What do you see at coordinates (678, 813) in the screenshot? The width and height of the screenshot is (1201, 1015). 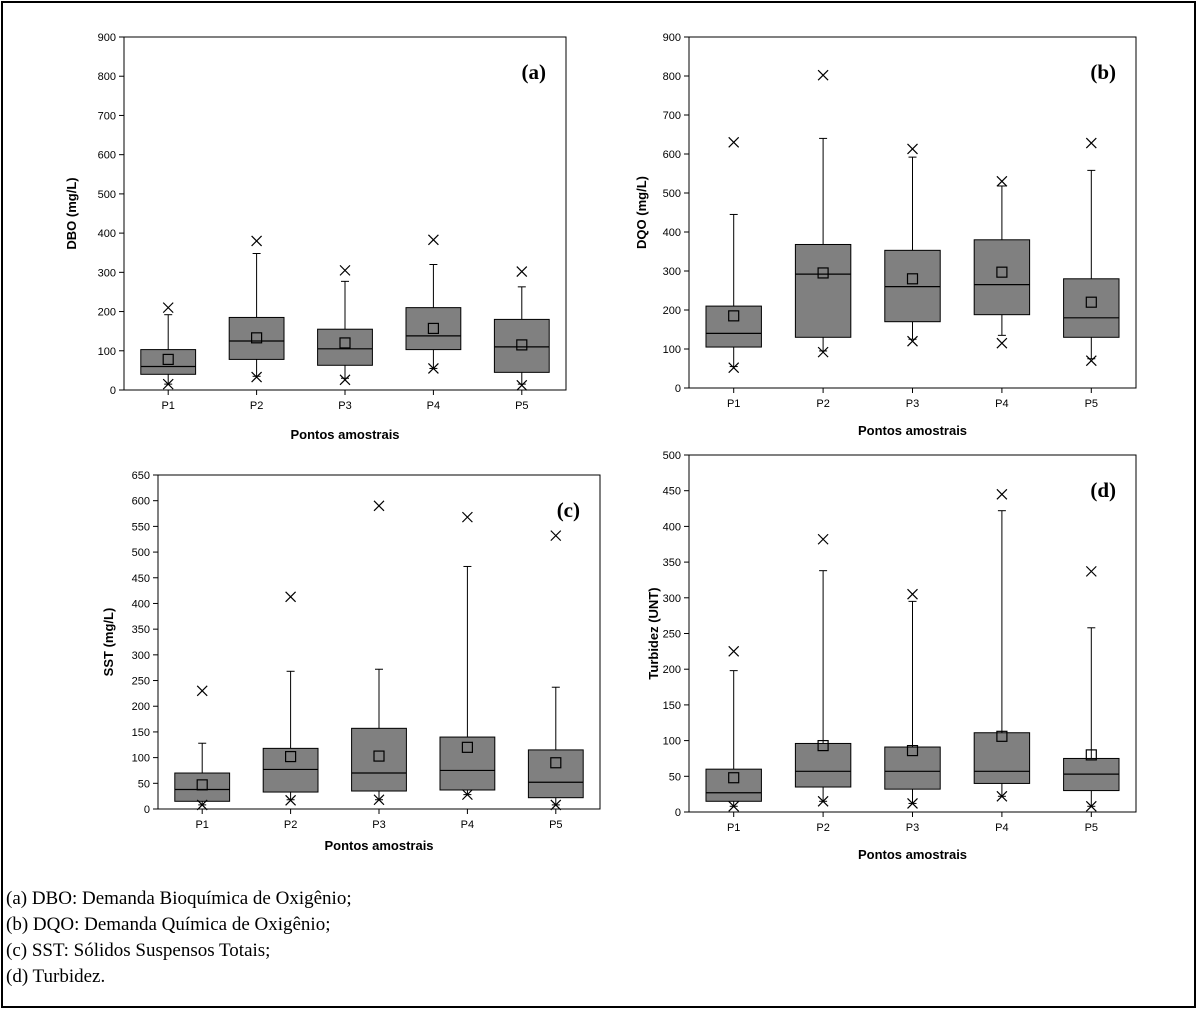 I see `y-tick-label: 0` at bounding box center [678, 813].